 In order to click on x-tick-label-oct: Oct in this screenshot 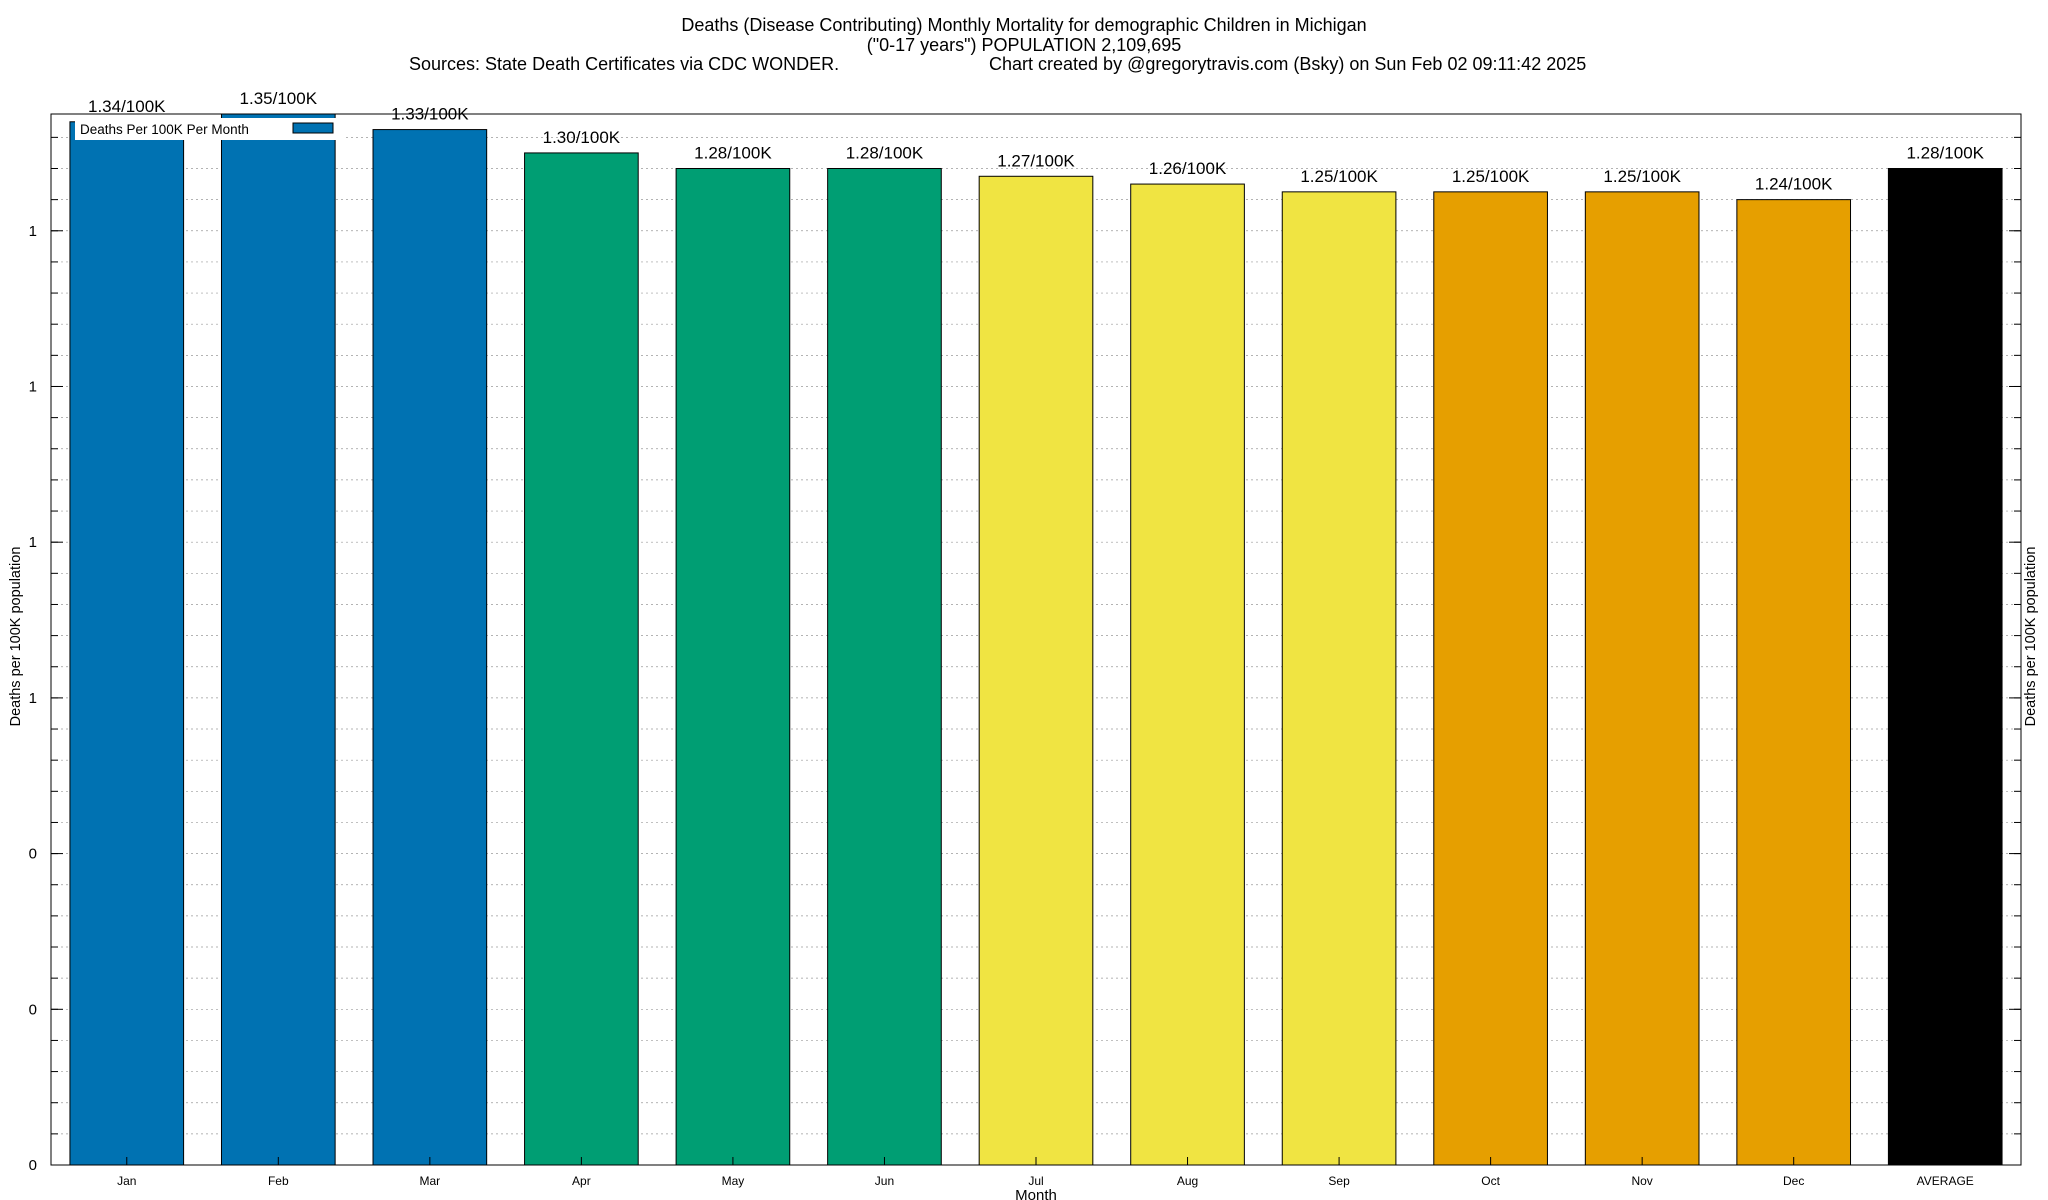, I will do `click(1490, 1181)`.